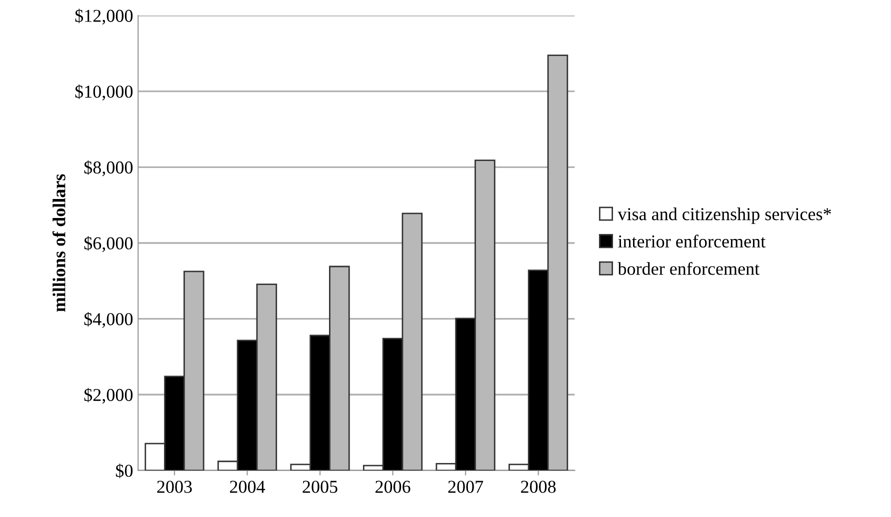 This screenshot has height=517, width=891. I want to click on y-axis-title: millions of dollars, so click(59, 243).